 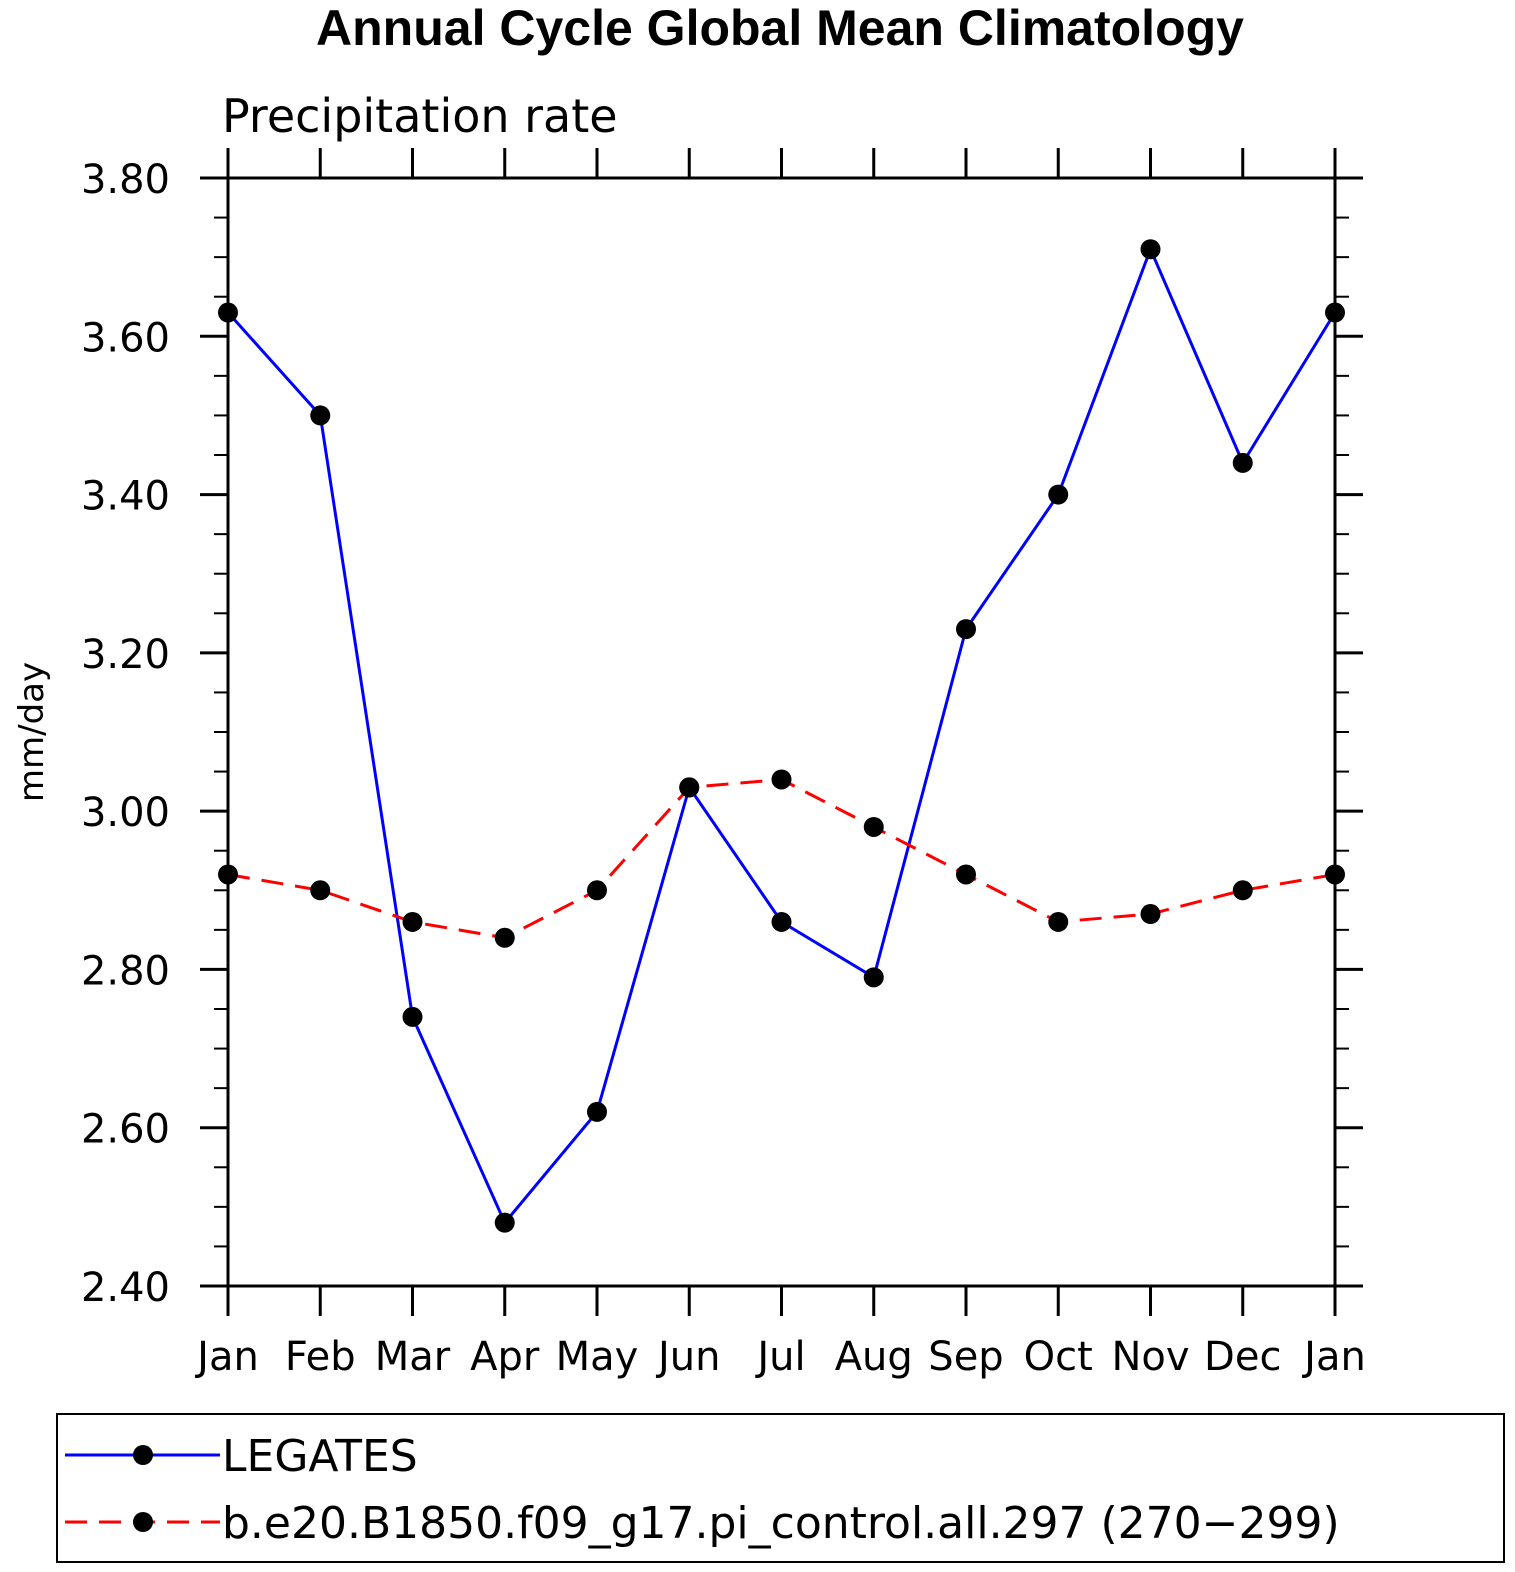 I want to click on x-tick-label: Mar, so click(x=413, y=1357).